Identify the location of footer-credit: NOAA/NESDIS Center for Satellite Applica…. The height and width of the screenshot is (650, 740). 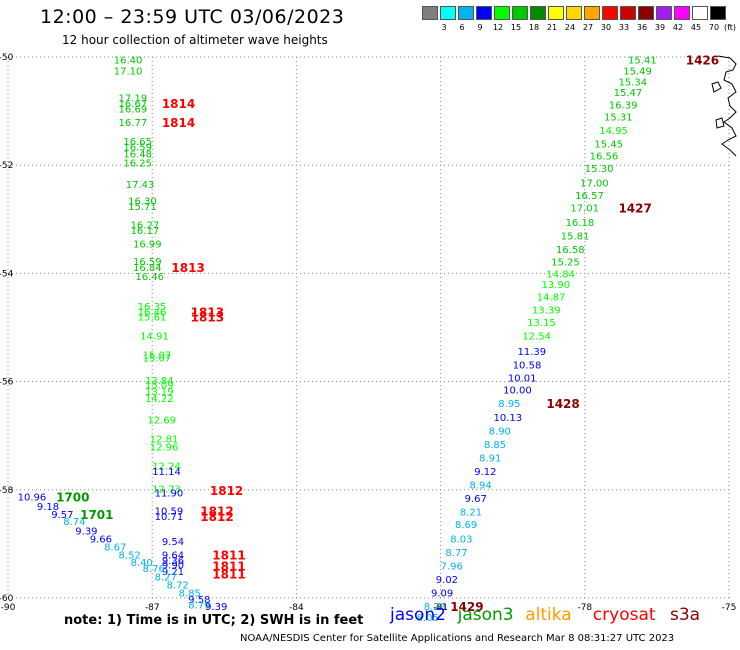
(457, 638).